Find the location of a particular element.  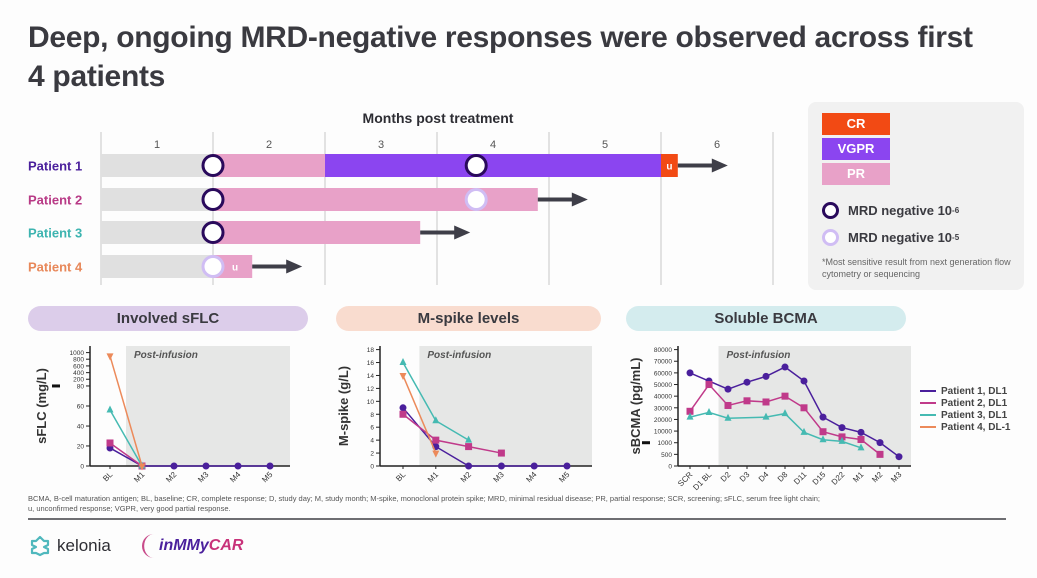

legend-mrd5: MRD negative 10 -5 is located at coordinates (890, 237).